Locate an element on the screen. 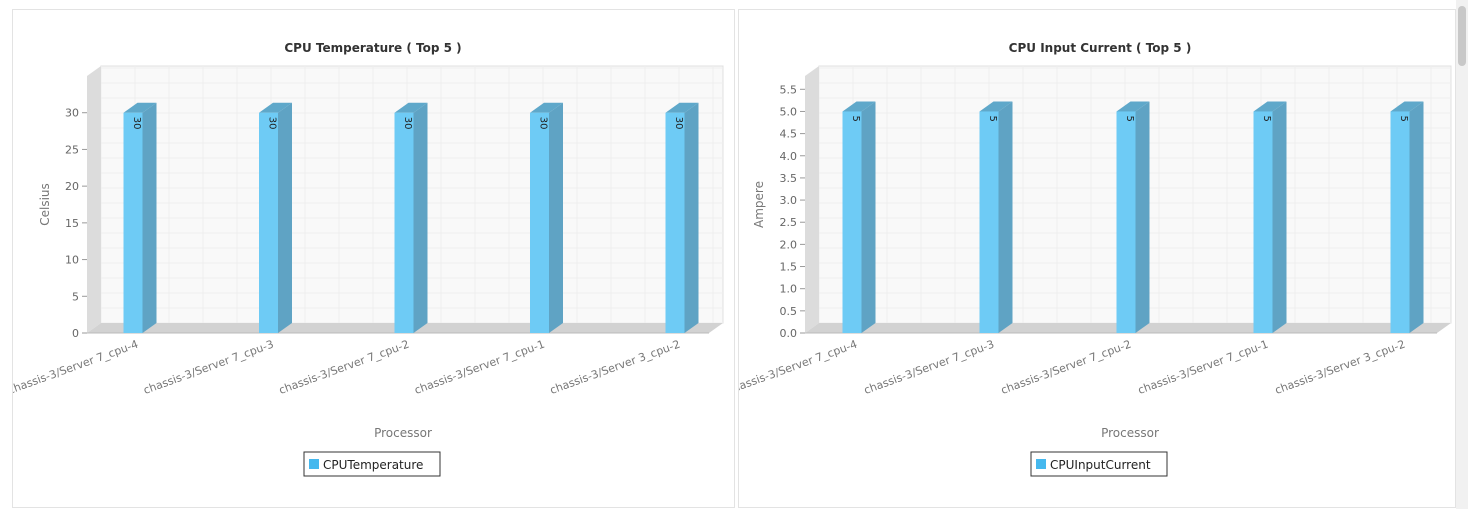 Image resolution: width=1468 pixels, height=509 pixels. y-tick-label: 2.5 is located at coordinates (789, 222).